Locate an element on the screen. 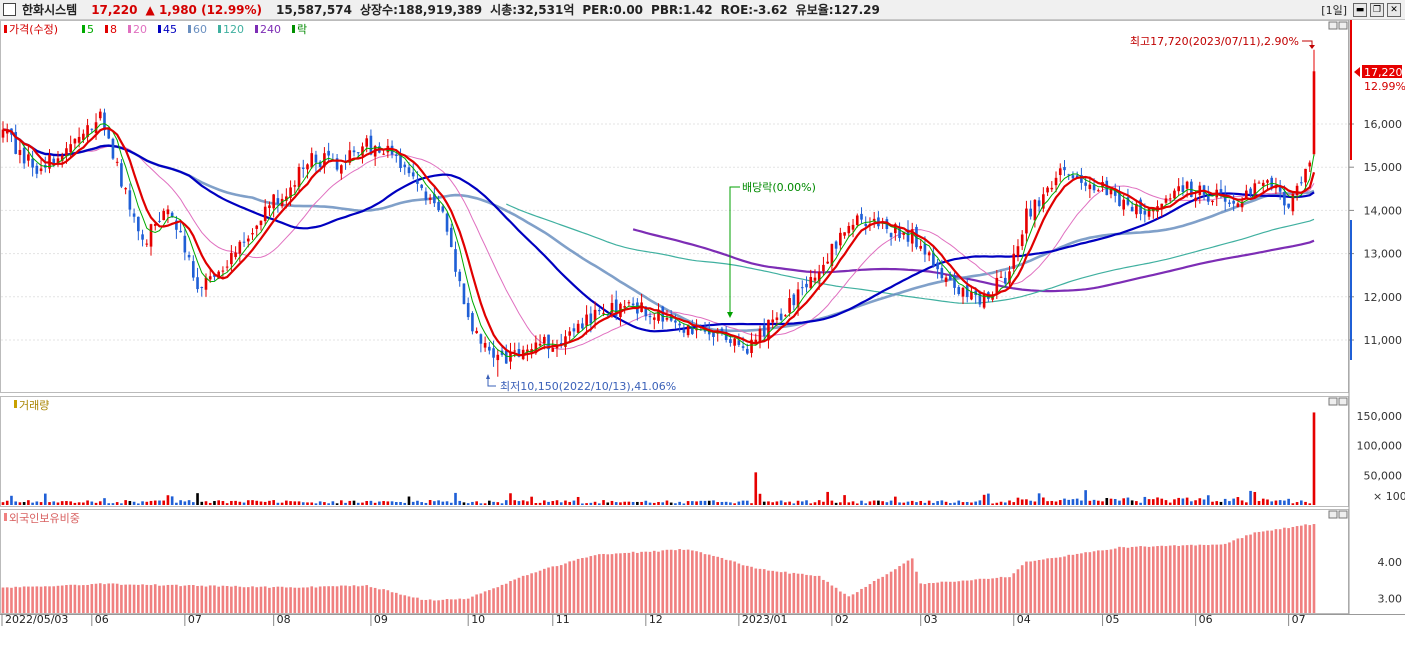 This screenshot has height=648, width=1405. x-tick-label: 06 is located at coordinates (102, 619).